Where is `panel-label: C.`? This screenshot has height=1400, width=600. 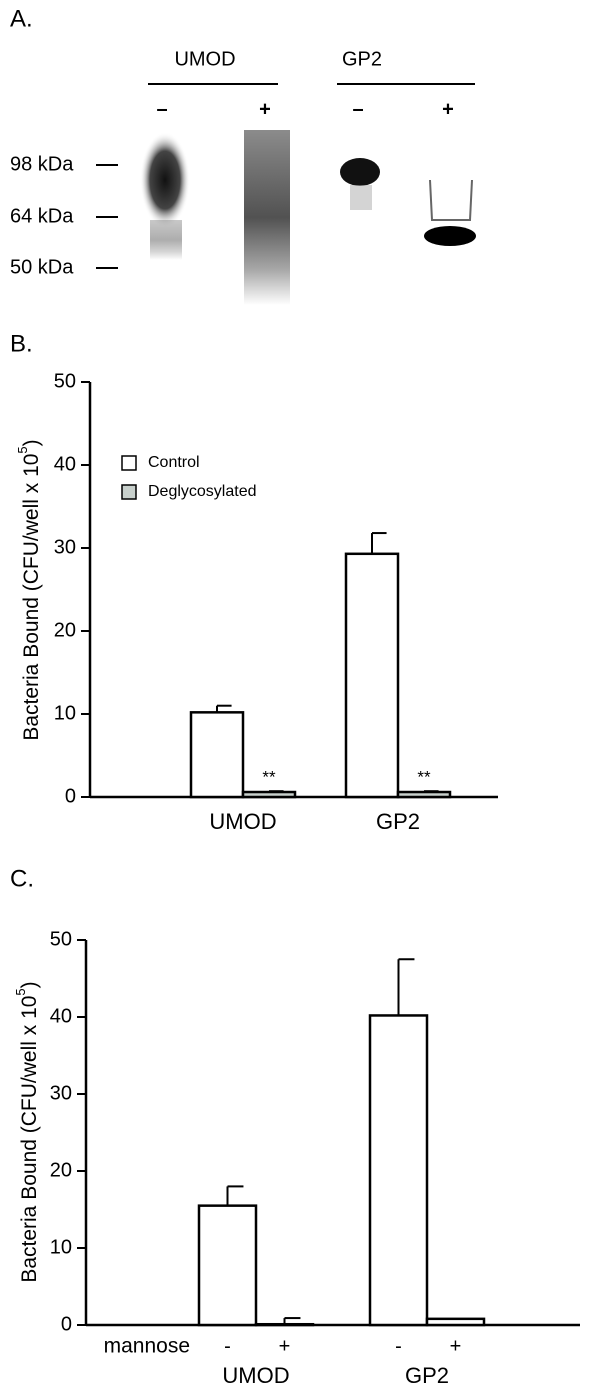 panel-label: C. is located at coordinates (22, 878).